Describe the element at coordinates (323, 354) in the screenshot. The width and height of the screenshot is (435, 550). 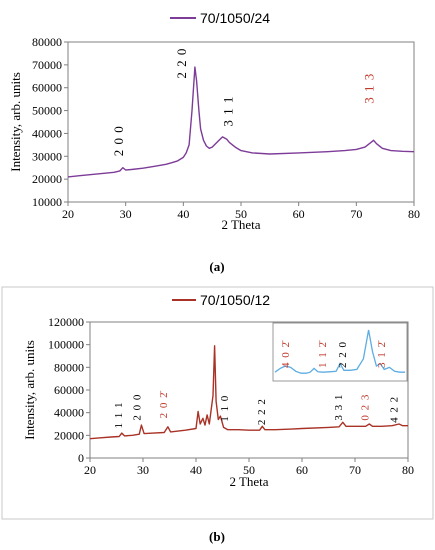
I see `inset-peak-label: 1 1 2̄` at that location.